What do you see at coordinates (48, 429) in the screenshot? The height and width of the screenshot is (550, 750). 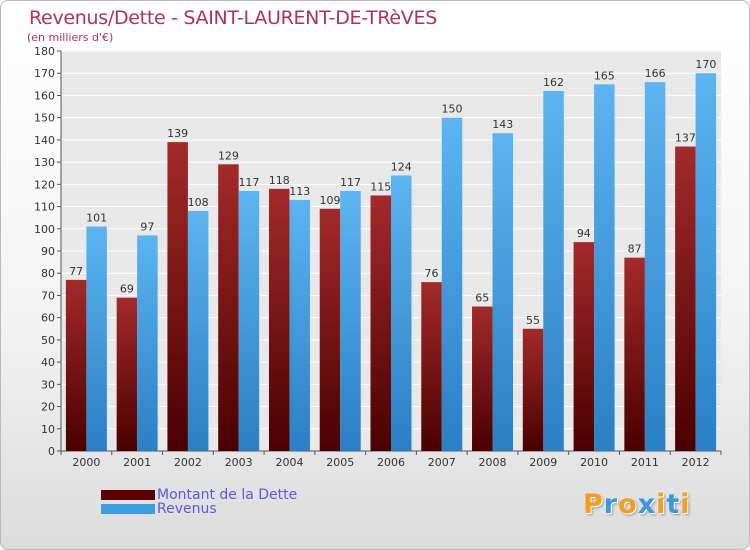 I see `y-tick-label: 10` at bounding box center [48, 429].